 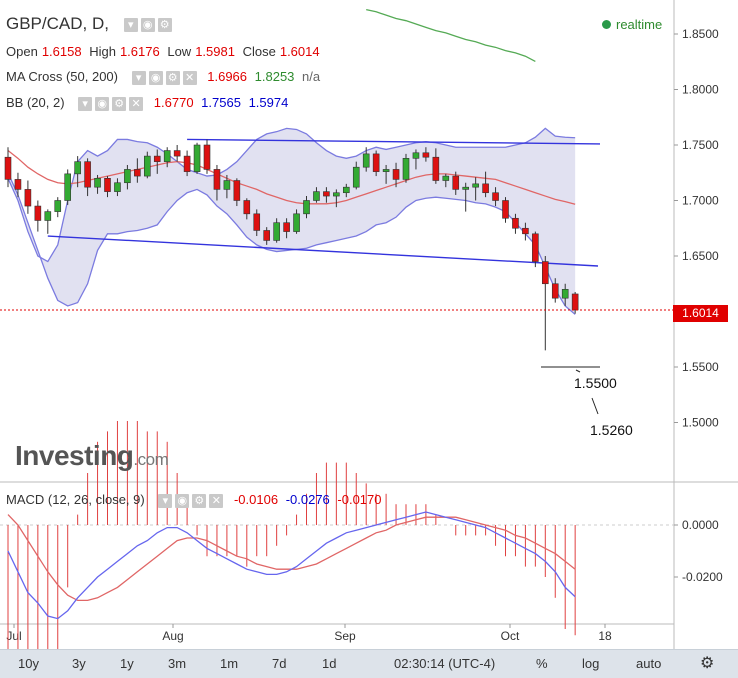 I want to click on x-tick-label: Oct, so click(x=510, y=636).